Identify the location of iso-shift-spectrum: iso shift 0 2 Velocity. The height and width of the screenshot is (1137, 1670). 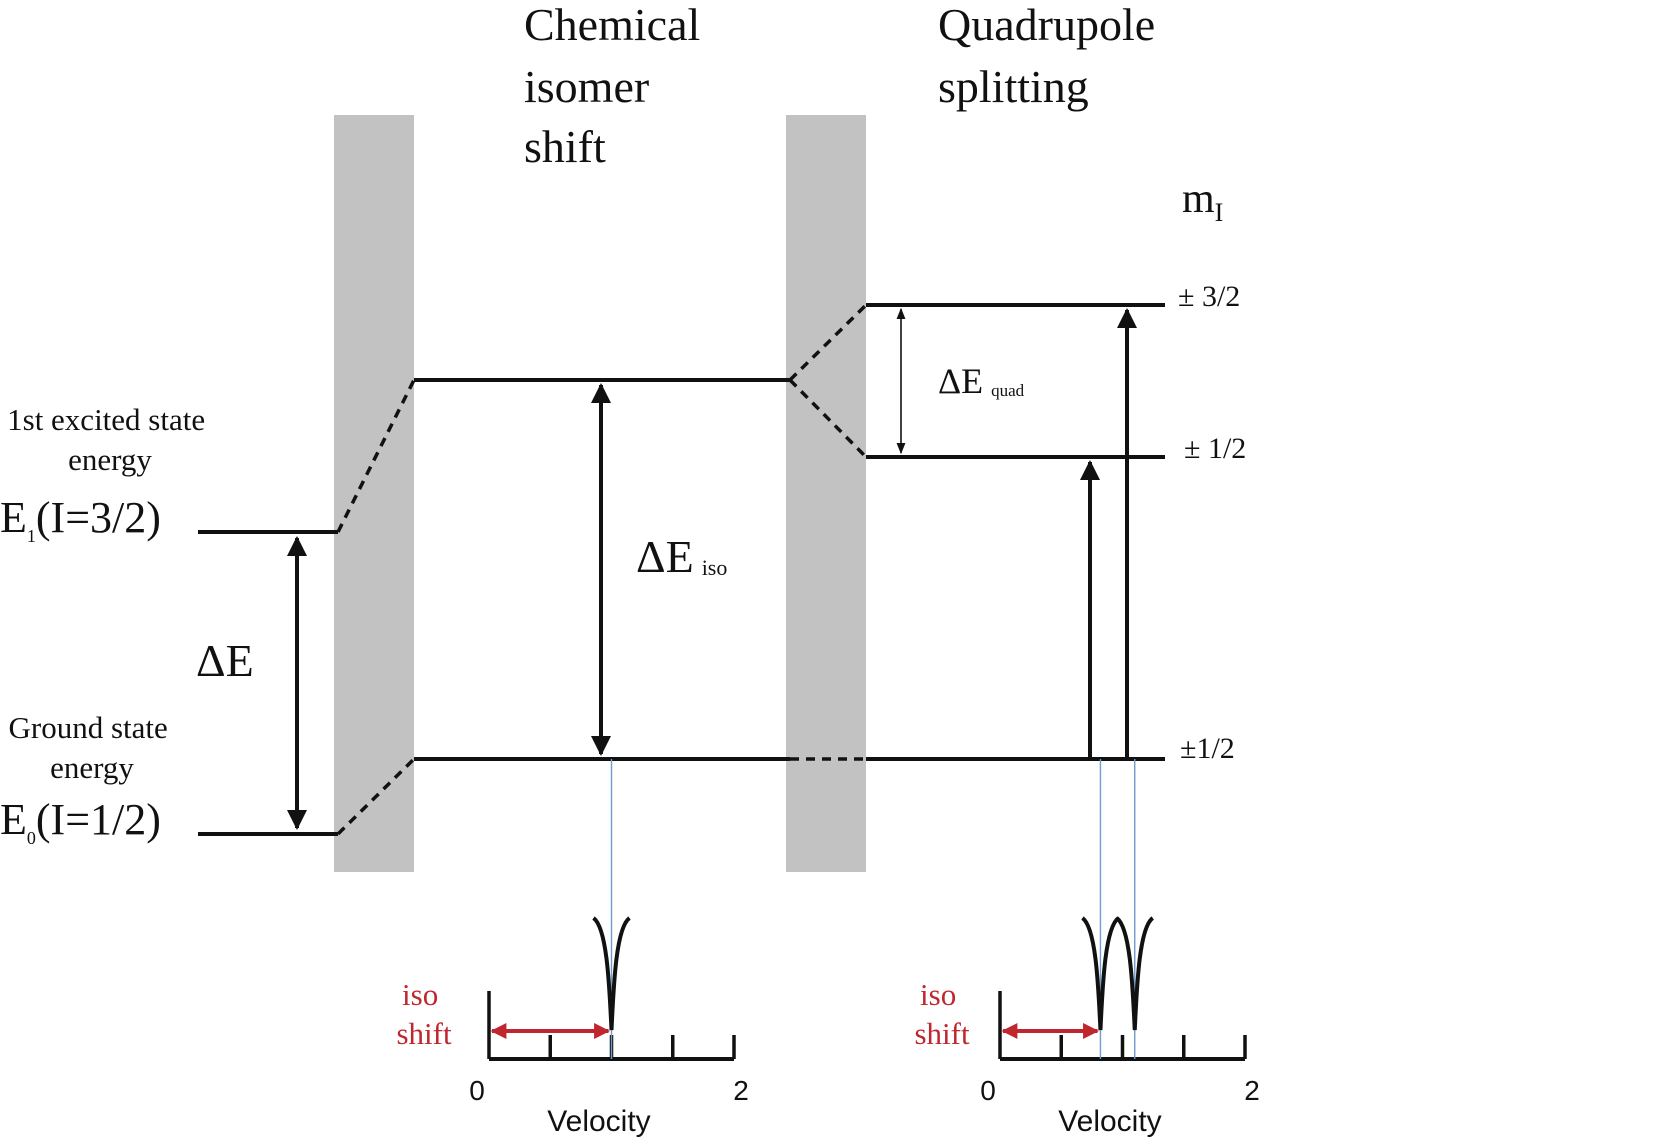
(572, 948).